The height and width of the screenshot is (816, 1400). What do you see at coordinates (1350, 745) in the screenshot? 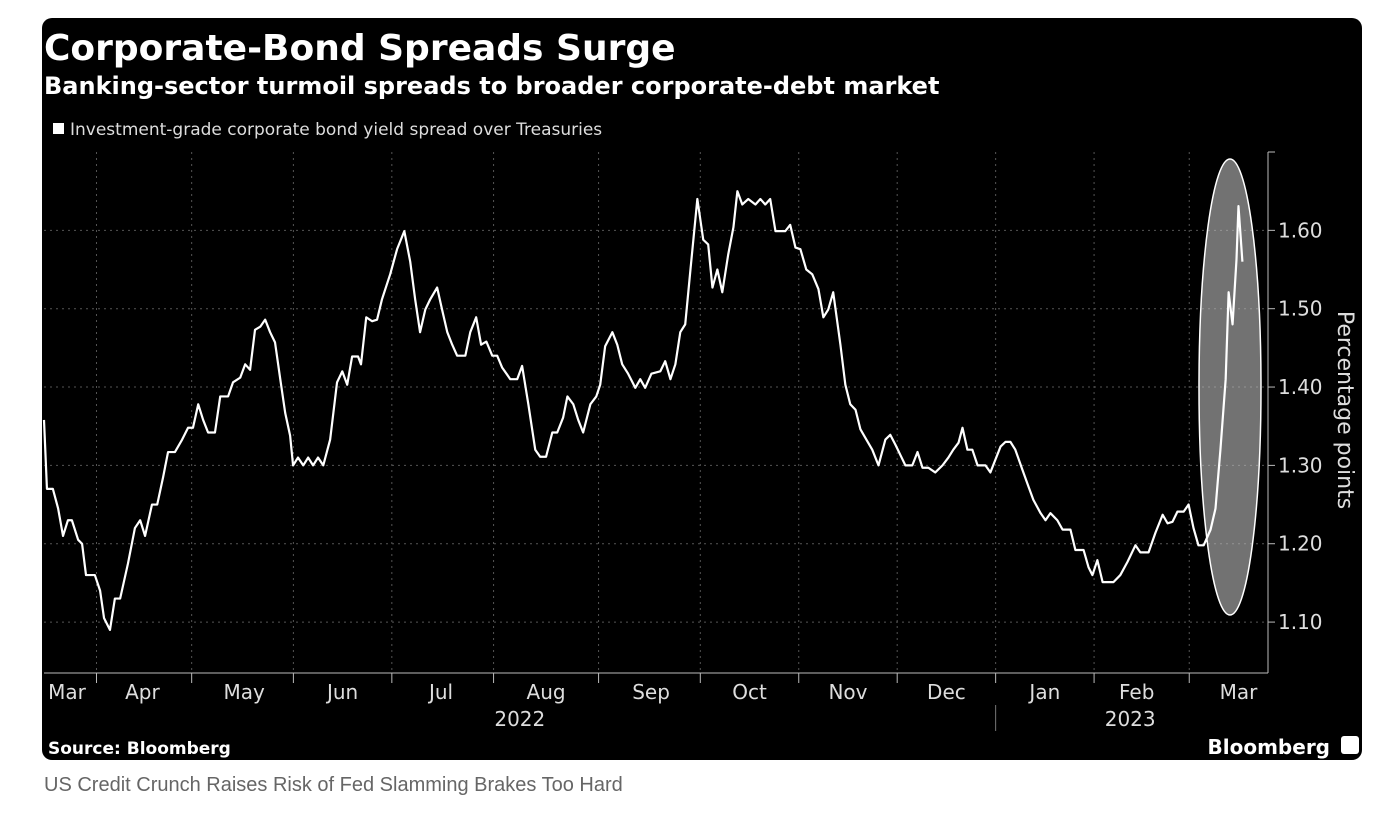
I see `brand-icon` at bounding box center [1350, 745].